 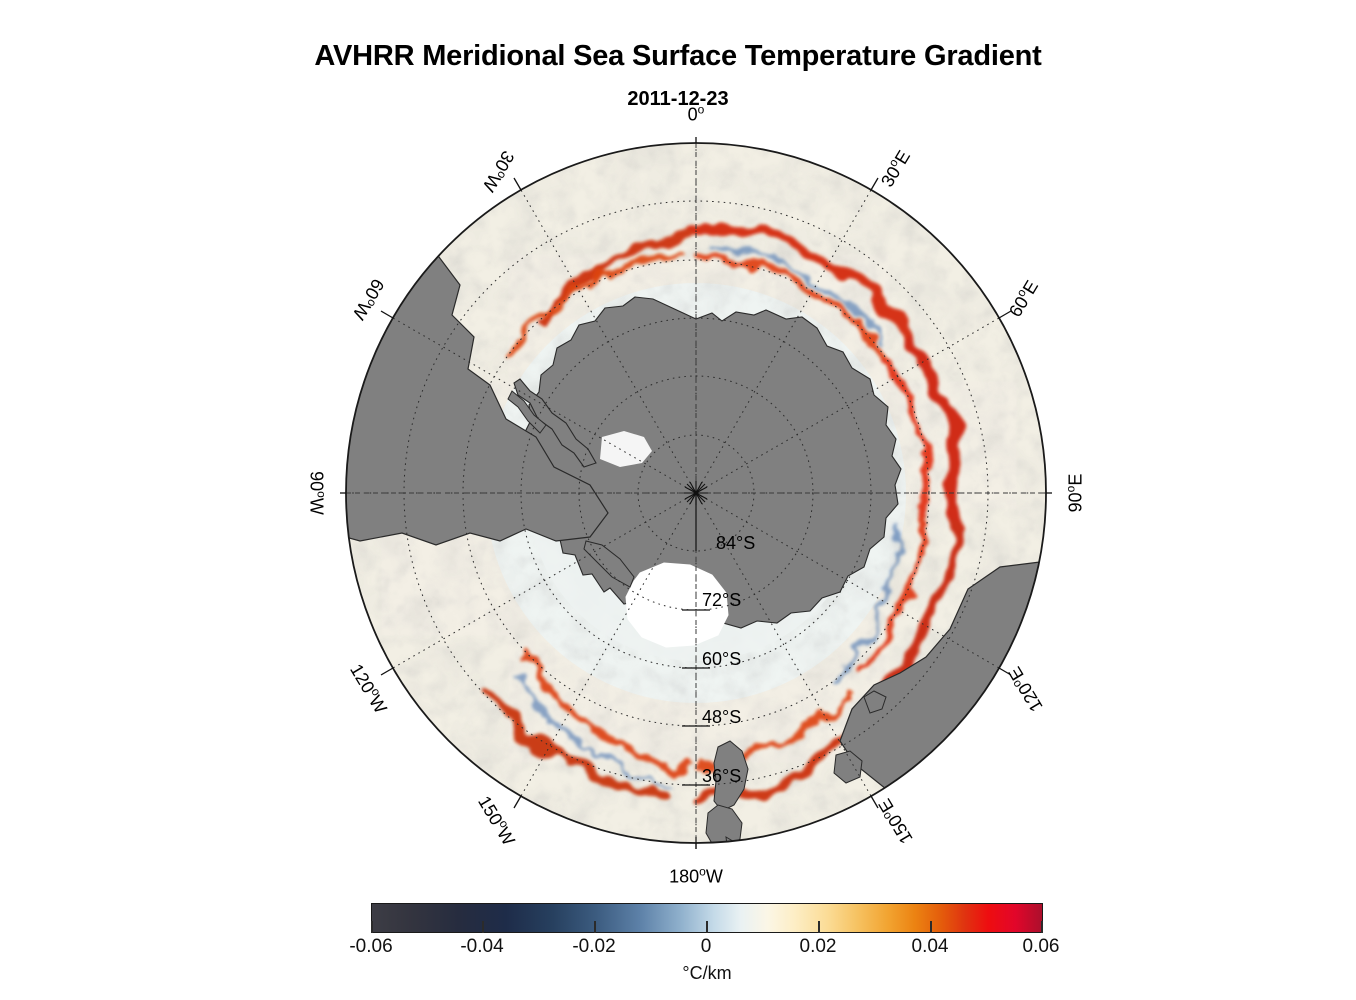 What do you see at coordinates (371, 946) in the screenshot?
I see `colorbar-ticklabel: -0.06` at bounding box center [371, 946].